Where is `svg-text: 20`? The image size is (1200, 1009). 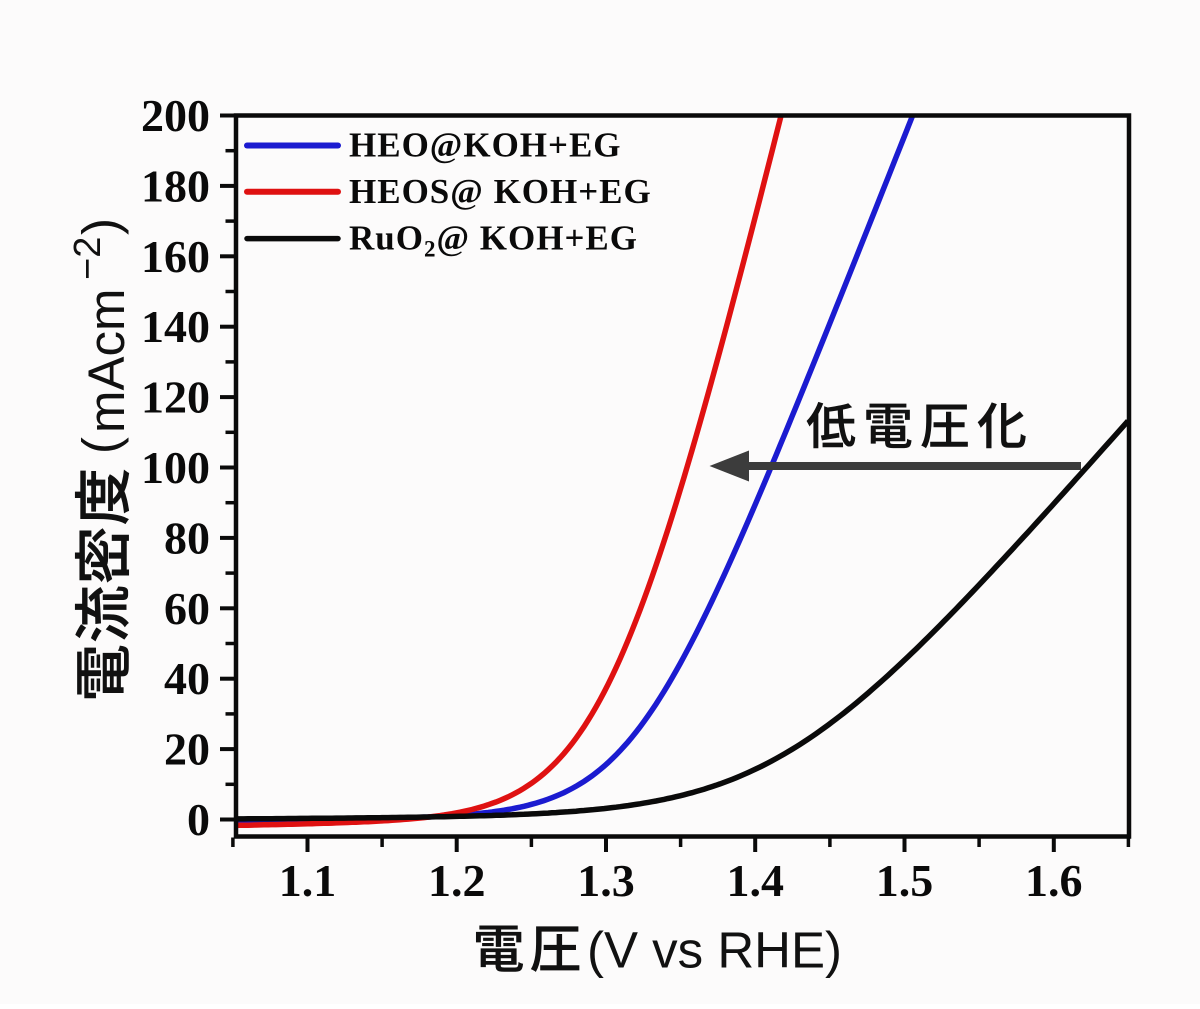
svg-text: 20 is located at coordinates (187, 749).